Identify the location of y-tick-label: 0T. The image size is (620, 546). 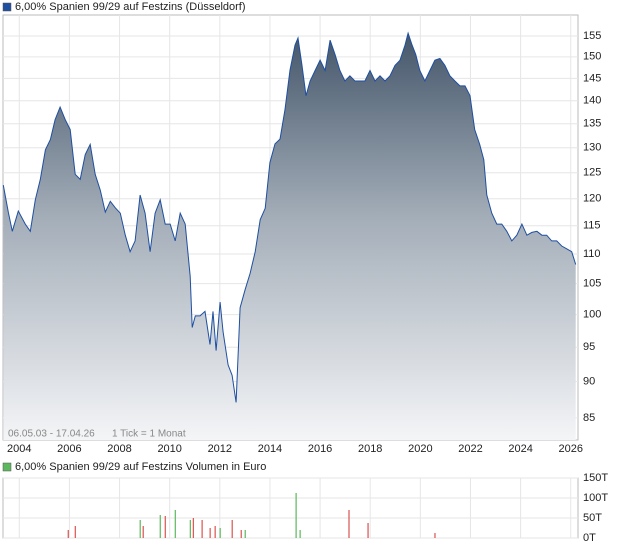
(589, 538).